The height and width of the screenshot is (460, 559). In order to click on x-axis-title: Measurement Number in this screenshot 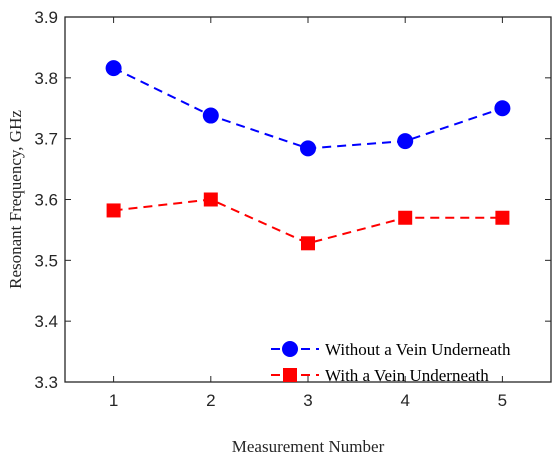, I will do `click(308, 446)`.